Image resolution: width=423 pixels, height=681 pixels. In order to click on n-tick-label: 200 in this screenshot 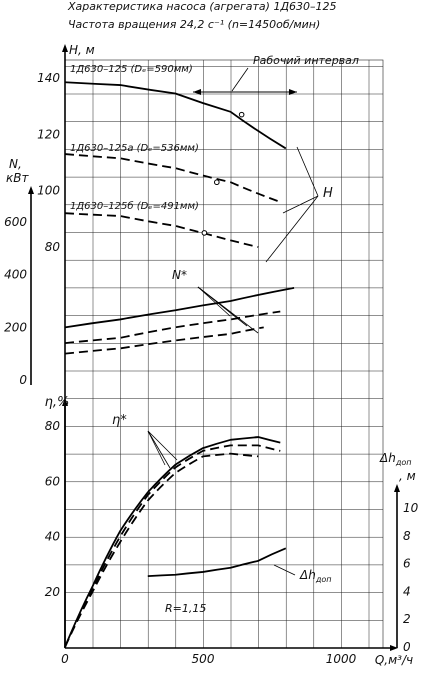, I will do `click(15, 327)`.